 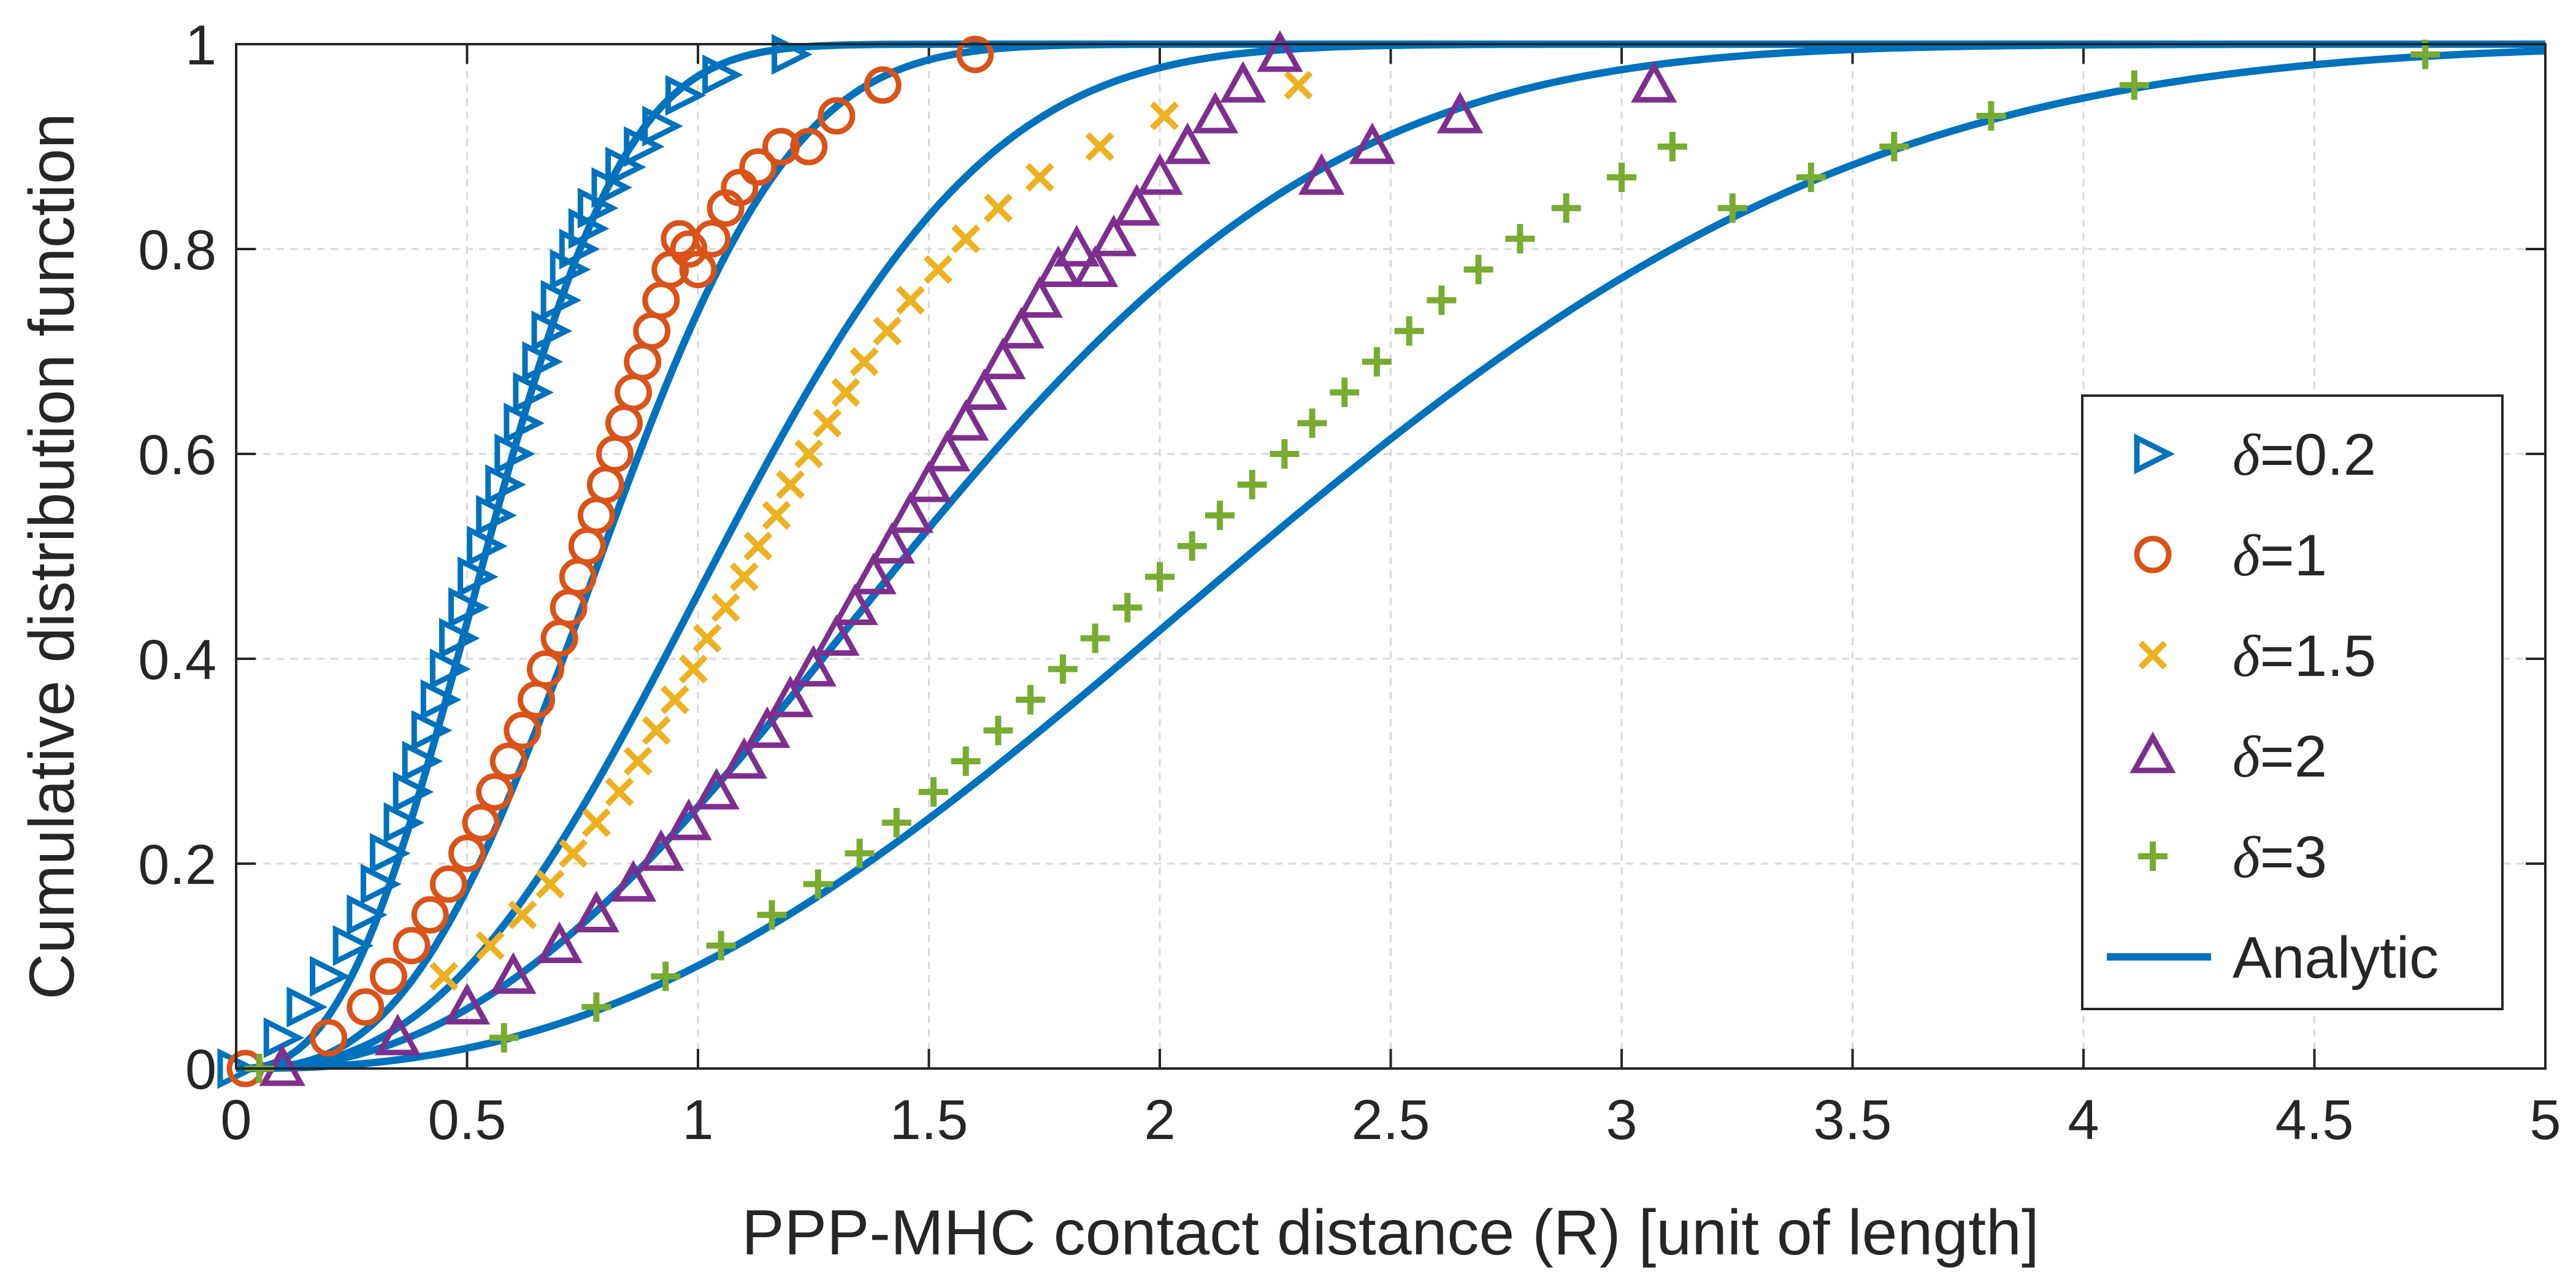 I want to click on legend-label: δ=3, so click(x=2280, y=857).